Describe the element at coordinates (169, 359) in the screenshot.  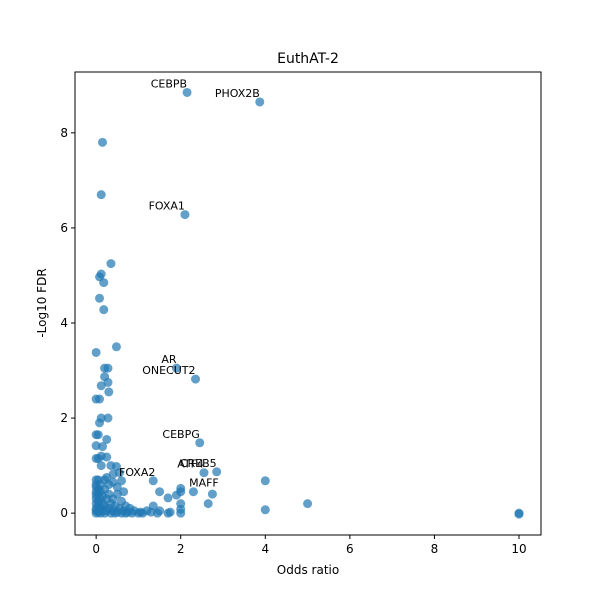
I see `annotation: AR` at that location.